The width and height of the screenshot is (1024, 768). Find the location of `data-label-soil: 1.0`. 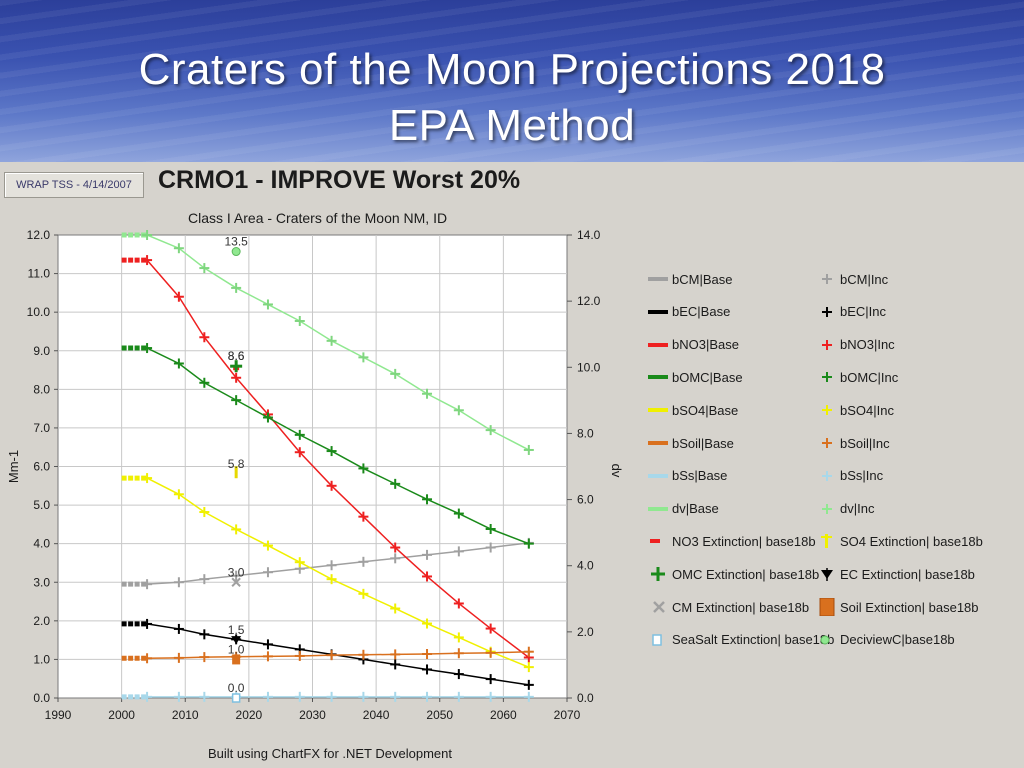

data-label-soil: 1.0 is located at coordinates (236, 649).